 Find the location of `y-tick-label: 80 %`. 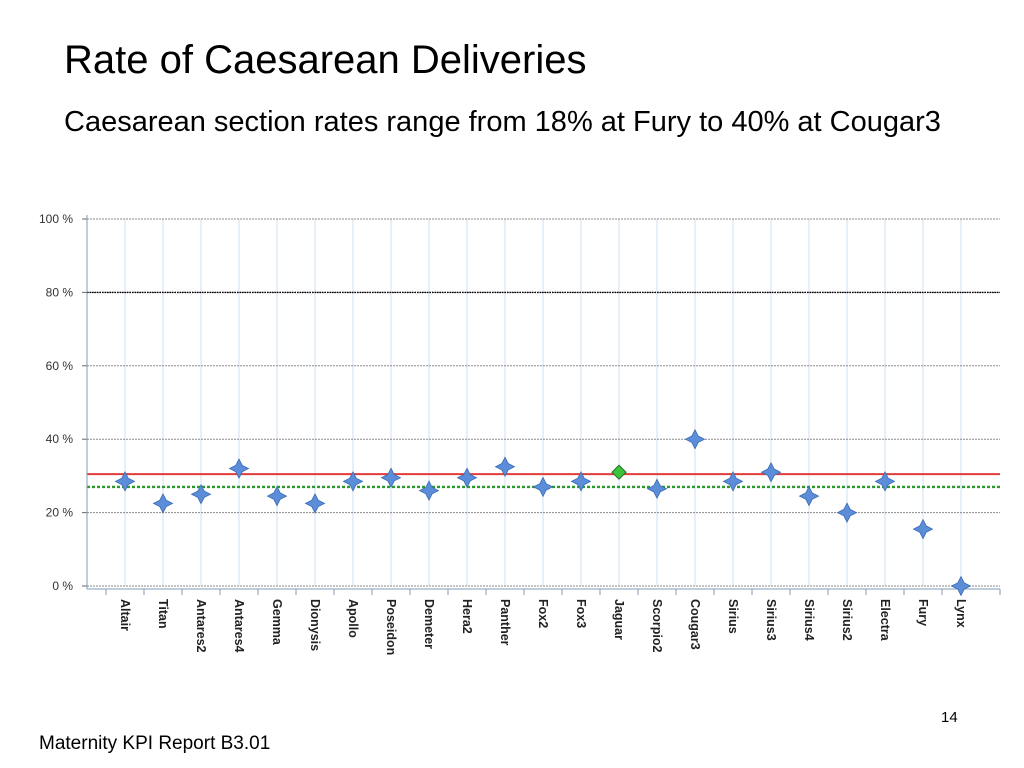

y-tick-label: 80 % is located at coordinates (60, 292).